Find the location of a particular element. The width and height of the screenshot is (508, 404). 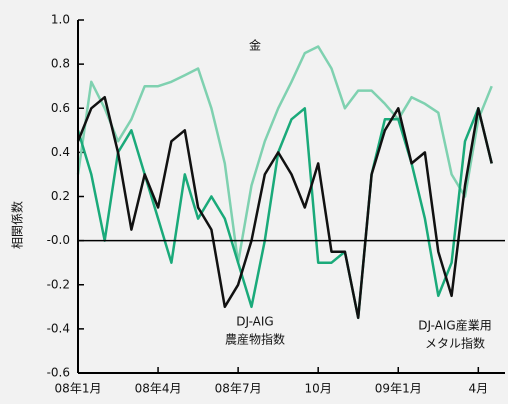

y-tick-label: 0.6 is located at coordinates (60, 108).